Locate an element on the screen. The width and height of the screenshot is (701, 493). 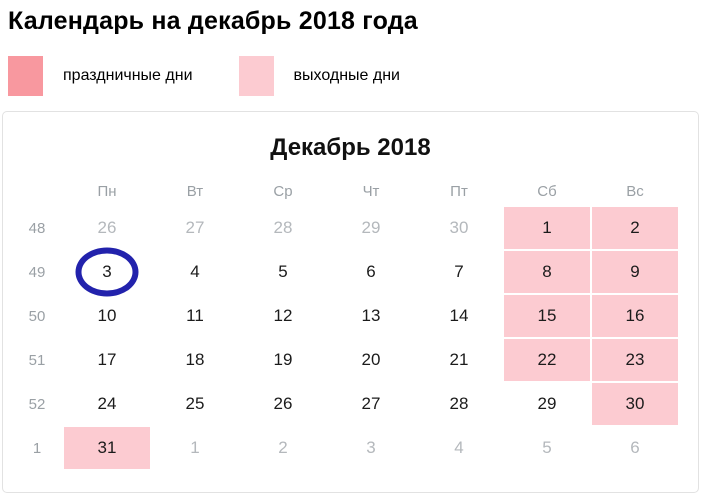
day-cell: 17 is located at coordinates (107, 360).